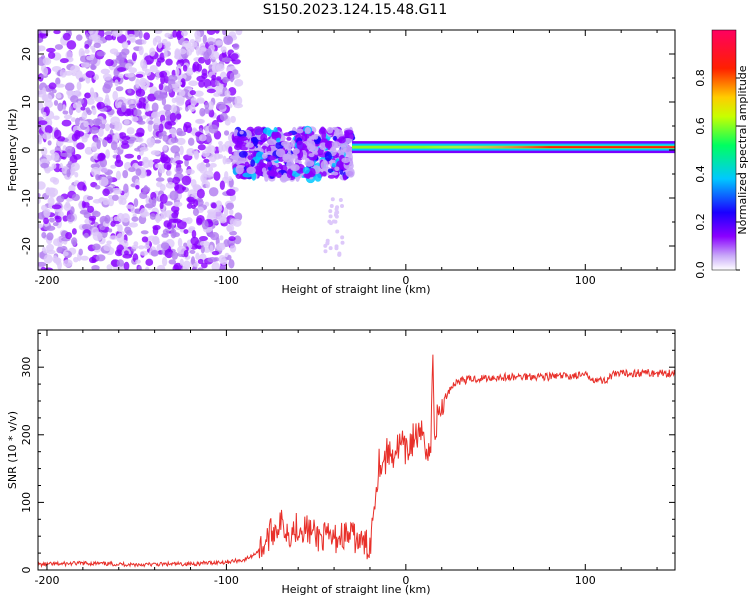 This screenshot has width=750, height=600. Describe the element at coordinates (585, 580) in the screenshot. I see `snr-xtick-label: 100` at that location.